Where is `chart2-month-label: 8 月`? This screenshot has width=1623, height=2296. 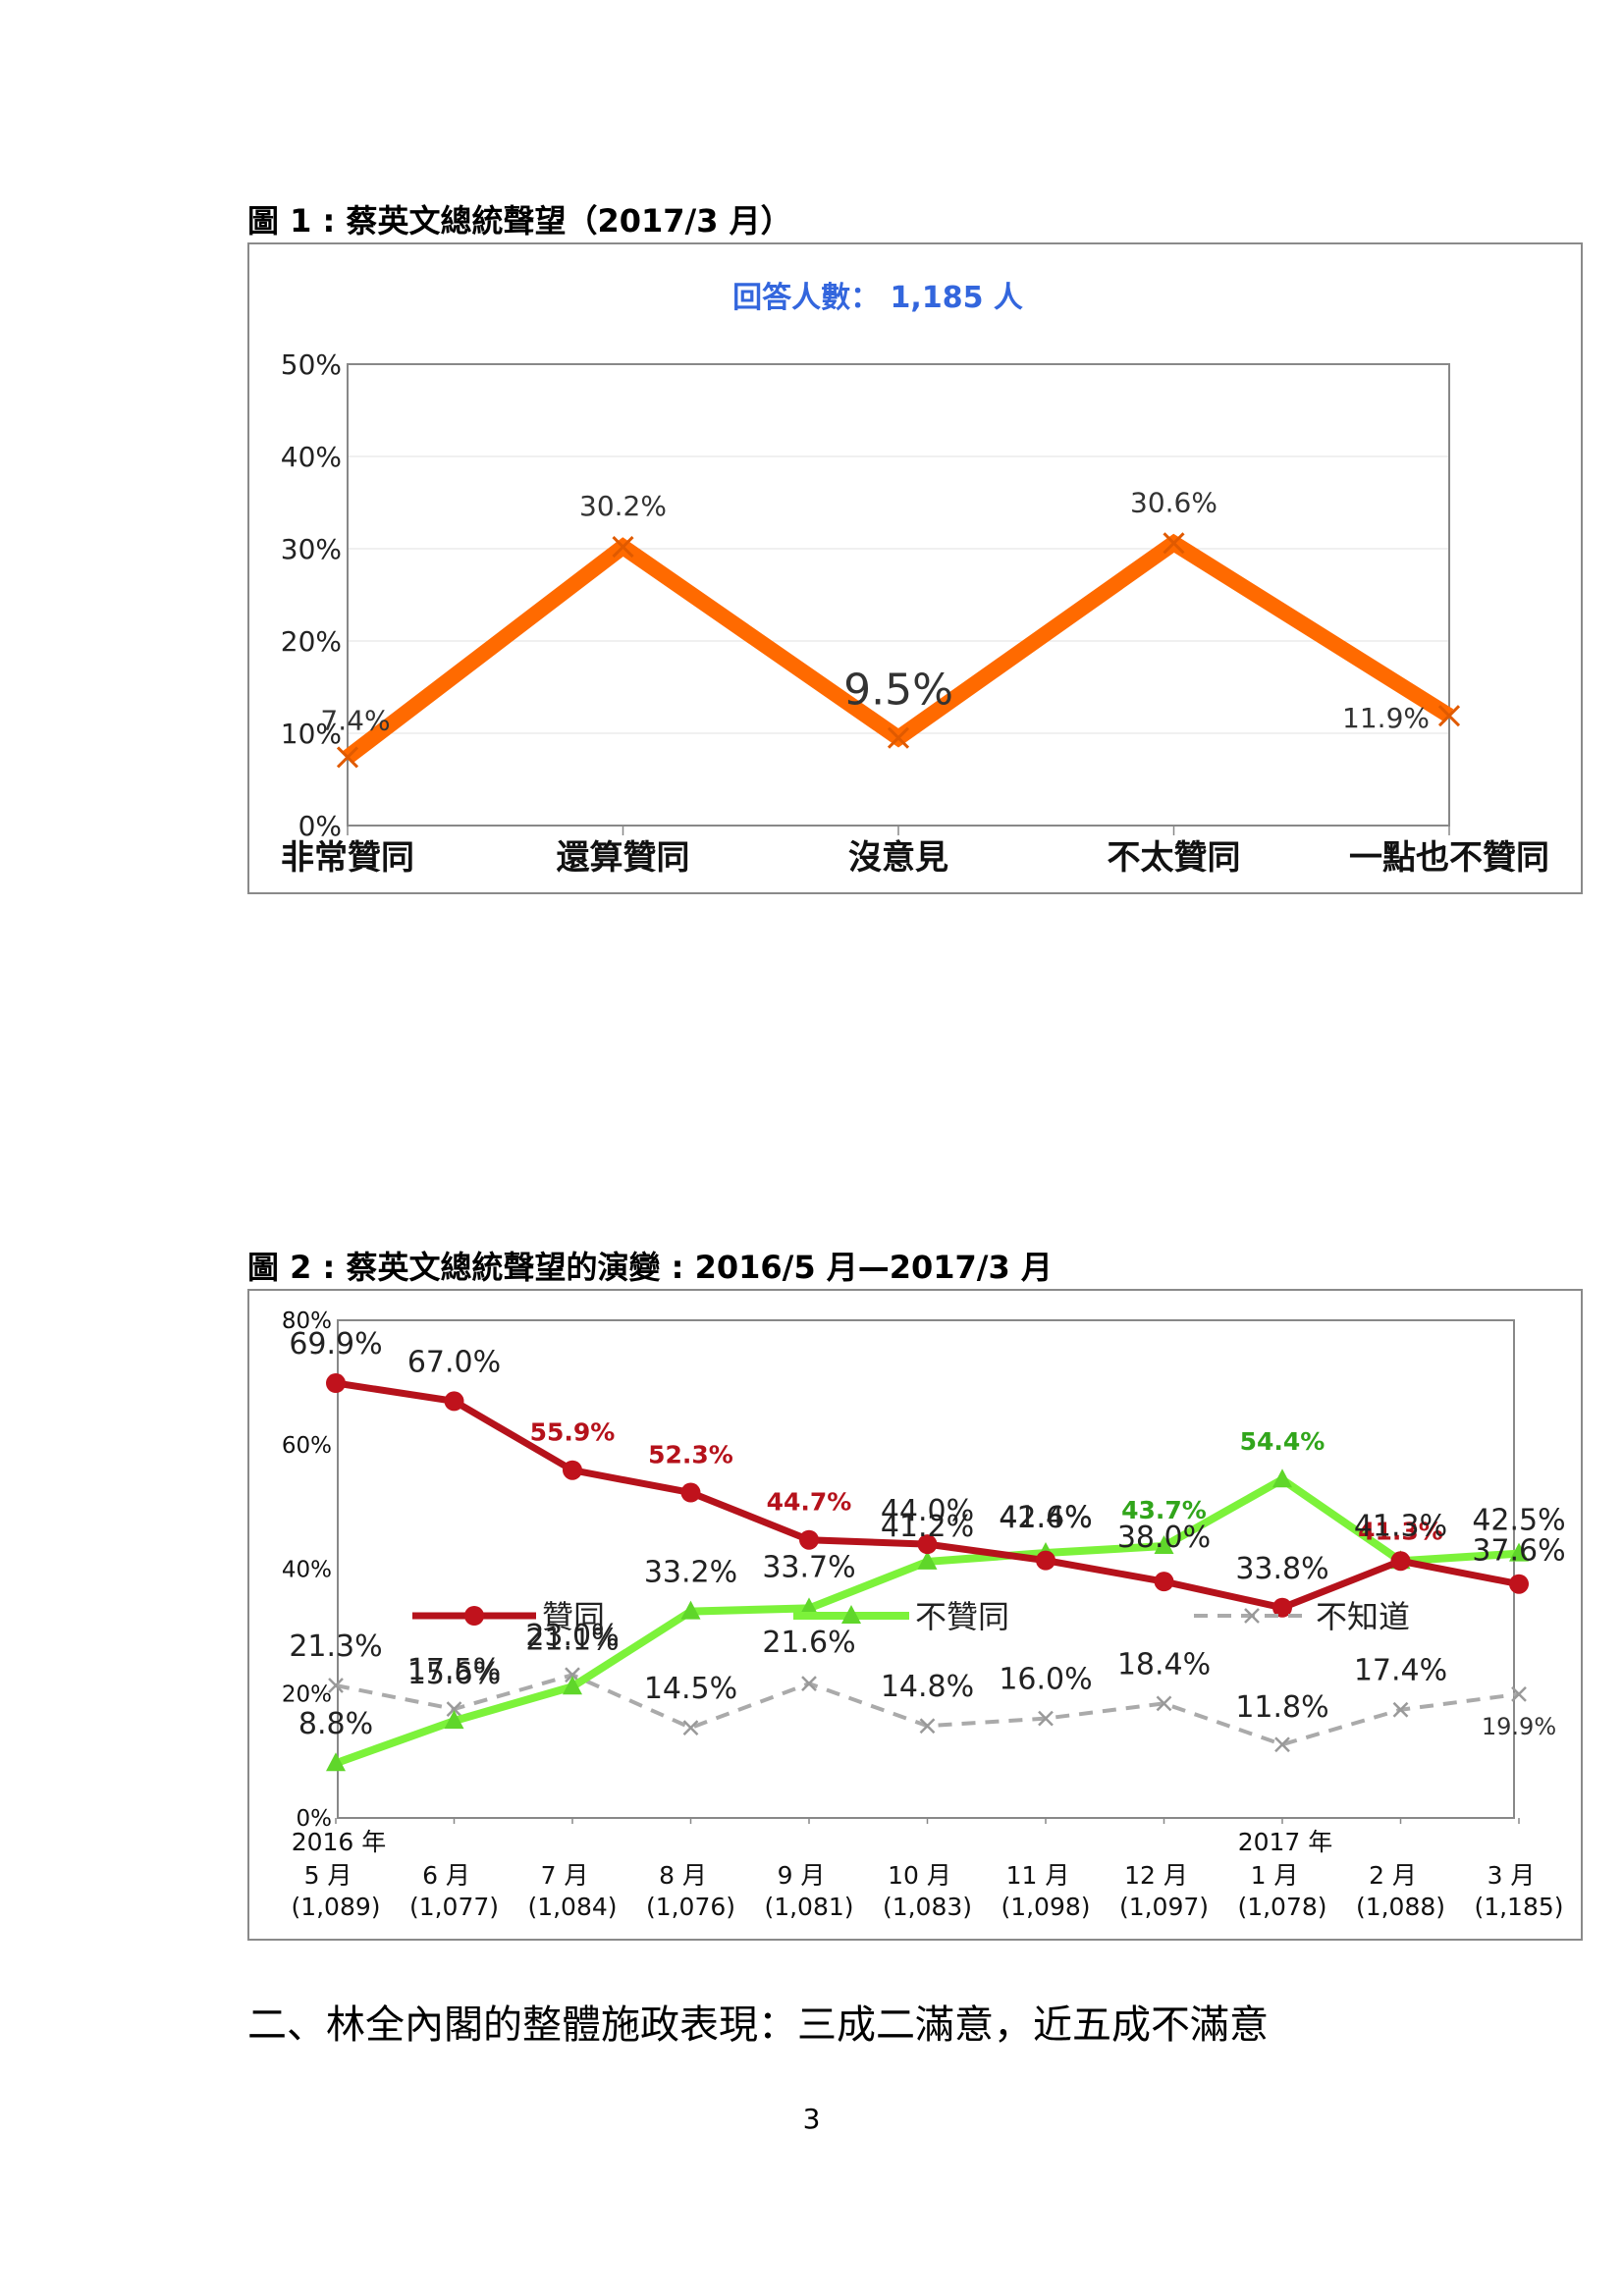
chart2-month-label: 8 月 is located at coordinates (683, 1875).